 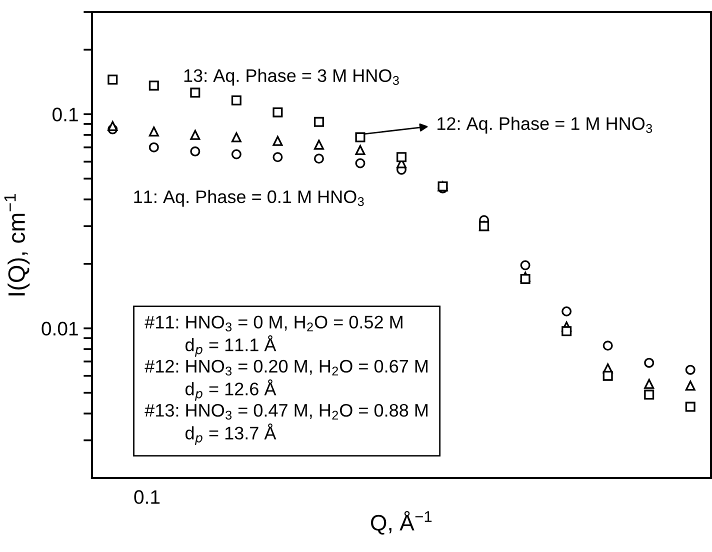 What do you see at coordinates (401, 522) in the screenshot?
I see `x-axis-title: Q, Å$^{−1}$` at bounding box center [401, 522].